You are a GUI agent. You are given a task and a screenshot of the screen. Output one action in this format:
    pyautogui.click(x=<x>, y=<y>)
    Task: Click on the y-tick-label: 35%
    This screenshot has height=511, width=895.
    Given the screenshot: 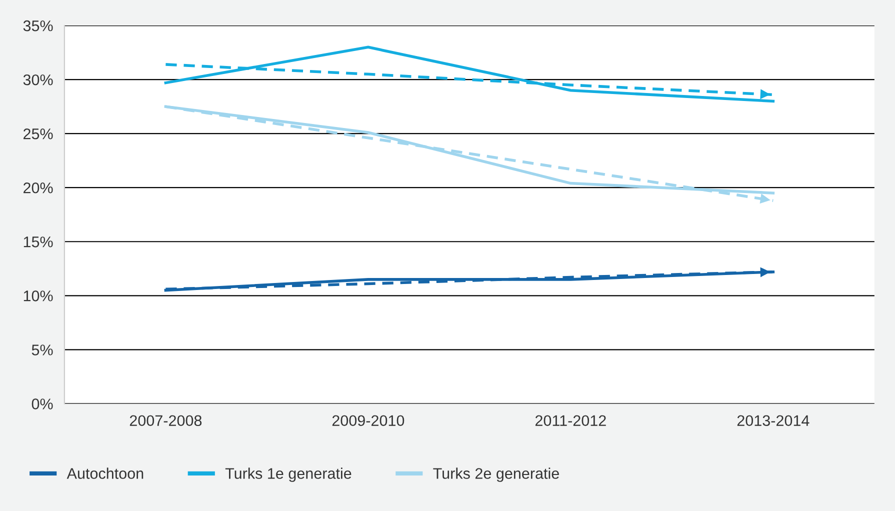 What is the action you would take?
    pyautogui.click(x=38, y=26)
    